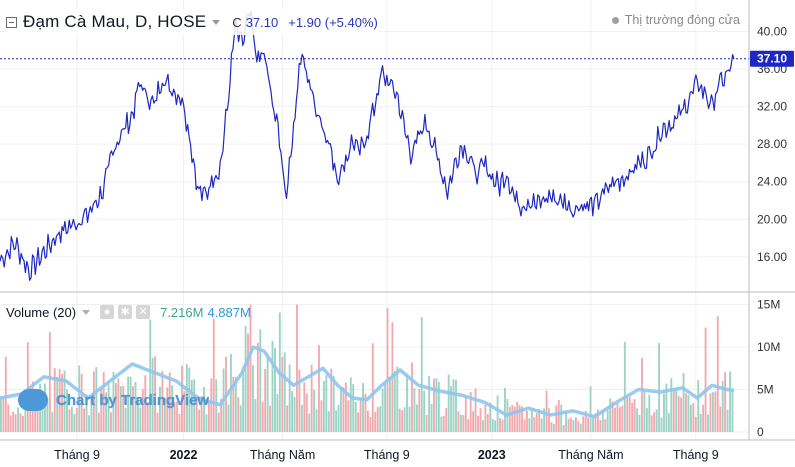  What do you see at coordinates (765, 390) in the screenshot?
I see `volume-tick-label: 5M` at bounding box center [765, 390].